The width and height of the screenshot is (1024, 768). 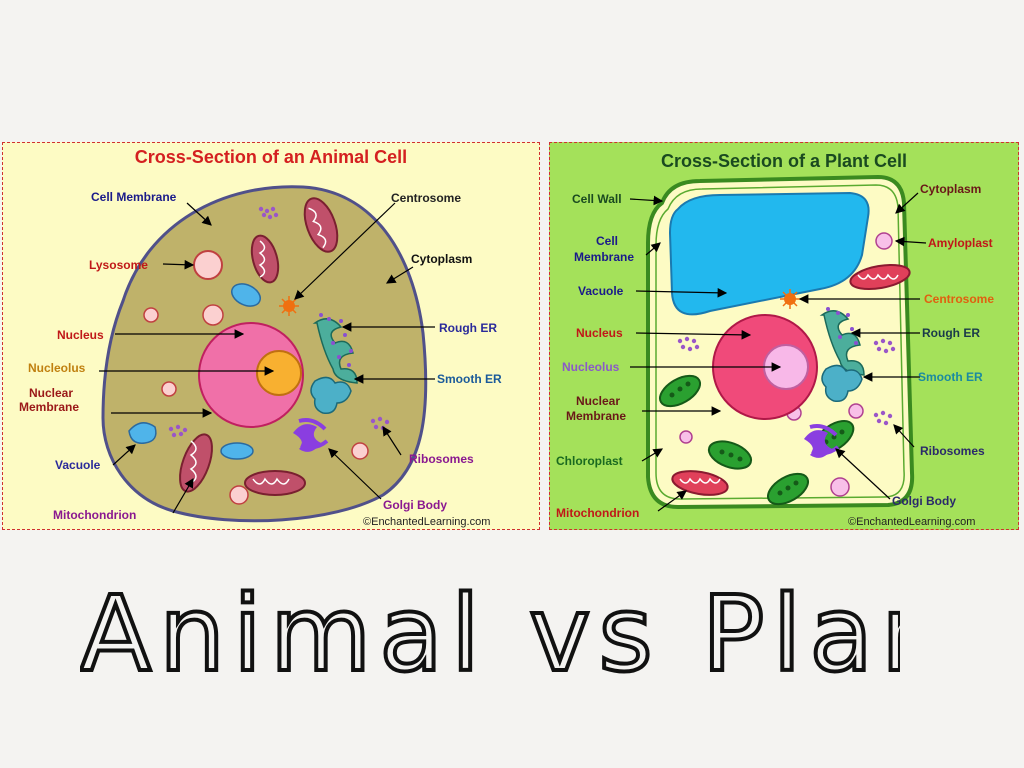 What do you see at coordinates (134, 197) in the screenshot?
I see `label-cell-membrane: Cell Membrane` at bounding box center [134, 197].